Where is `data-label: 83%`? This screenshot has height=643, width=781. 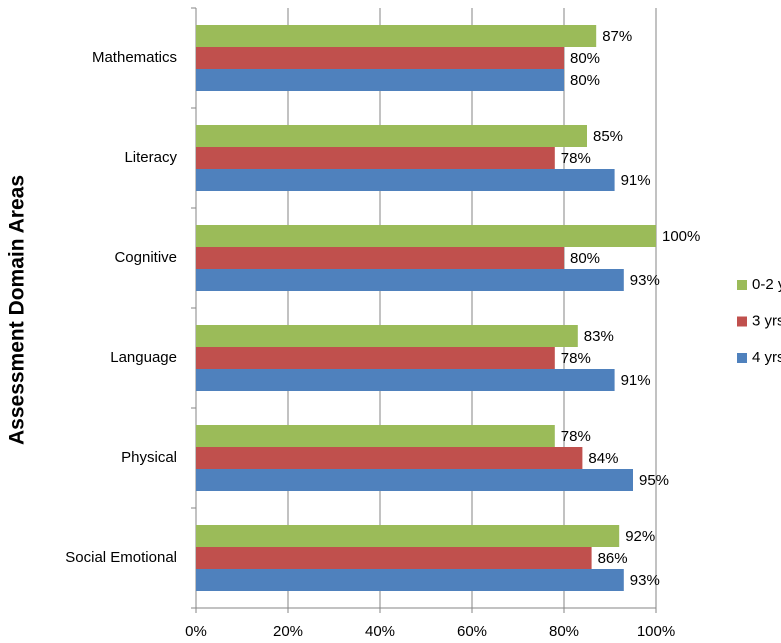 data-label: 83% is located at coordinates (599, 336).